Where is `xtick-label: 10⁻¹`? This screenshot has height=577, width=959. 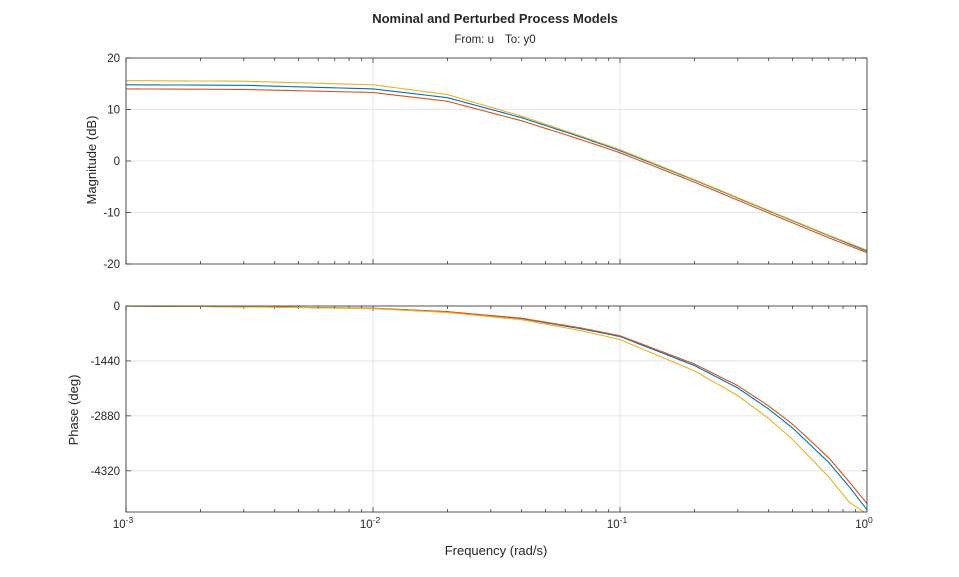
xtick-label: 10⁻¹ is located at coordinates (617, 523).